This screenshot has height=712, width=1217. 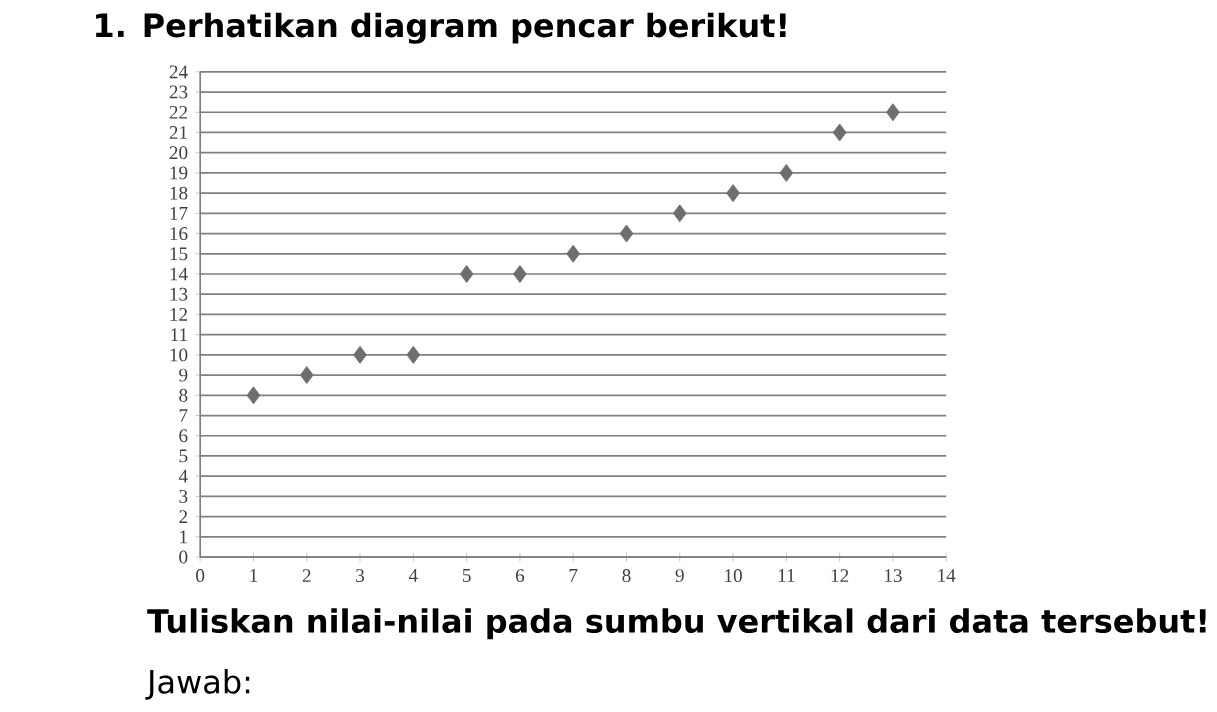 What do you see at coordinates (183, 436) in the screenshot?
I see `y-tick-label: 6` at bounding box center [183, 436].